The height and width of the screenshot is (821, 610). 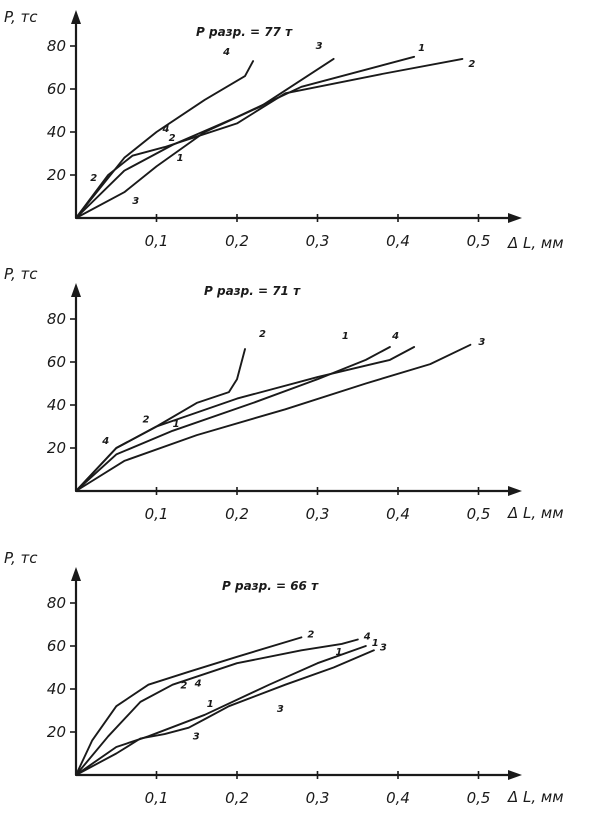 I want to click on chart-title: P разр. = 66 т, so click(x=270, y=586).